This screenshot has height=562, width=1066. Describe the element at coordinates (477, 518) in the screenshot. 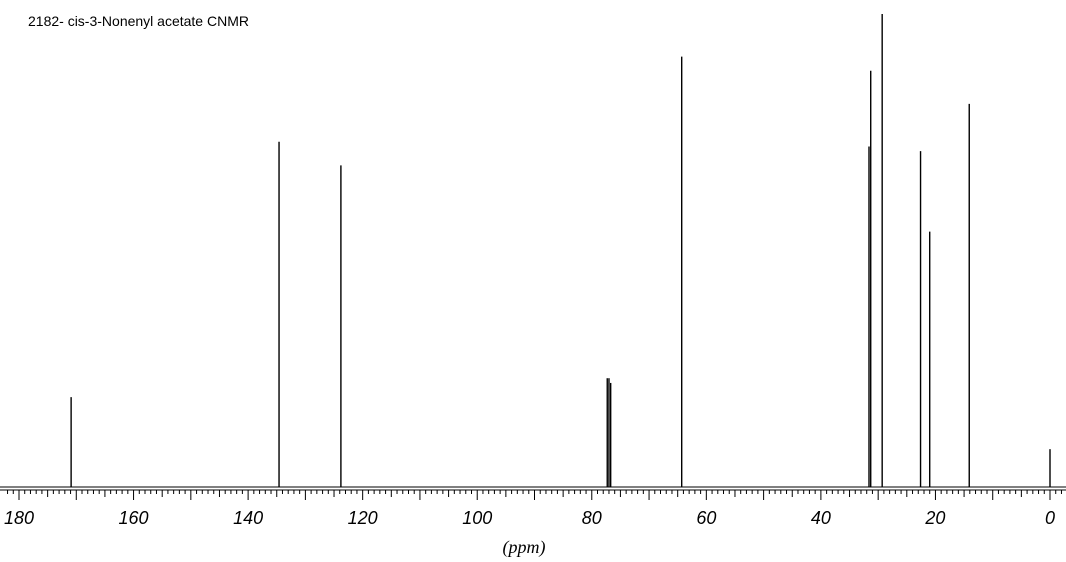

I see `x-tick-label: 100` at that location.